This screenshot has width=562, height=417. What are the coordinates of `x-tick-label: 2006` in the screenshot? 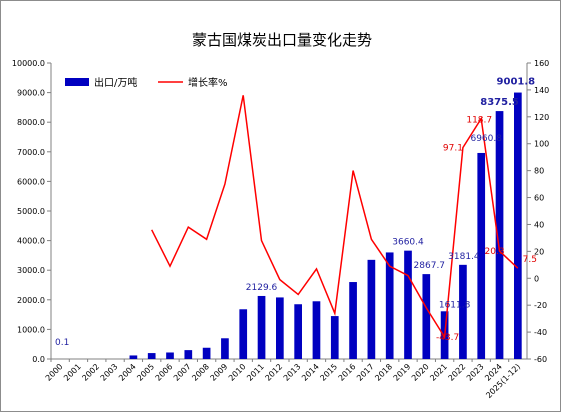 It's located at (164, 372).